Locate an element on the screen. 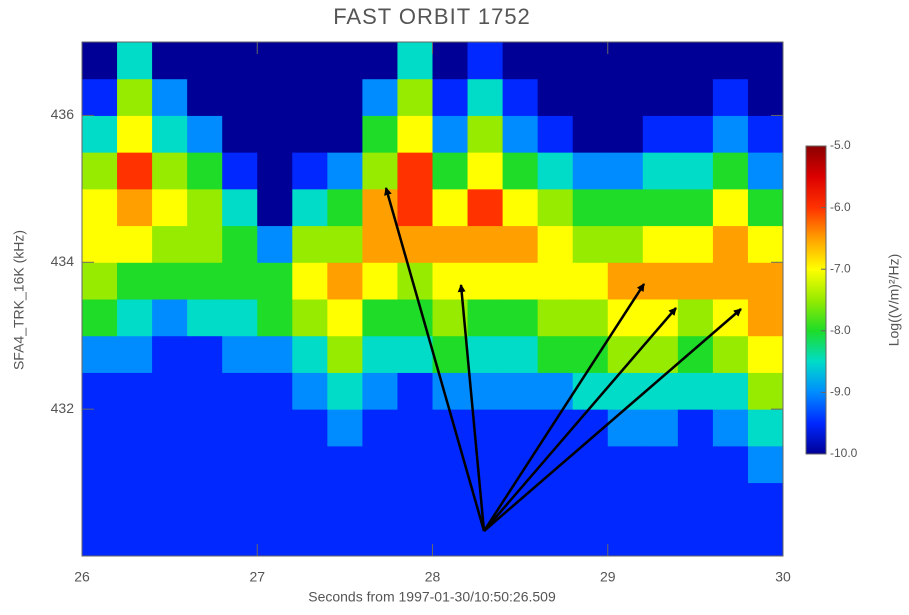  x-tick-label: 29 is located at coordinates (608, 577).